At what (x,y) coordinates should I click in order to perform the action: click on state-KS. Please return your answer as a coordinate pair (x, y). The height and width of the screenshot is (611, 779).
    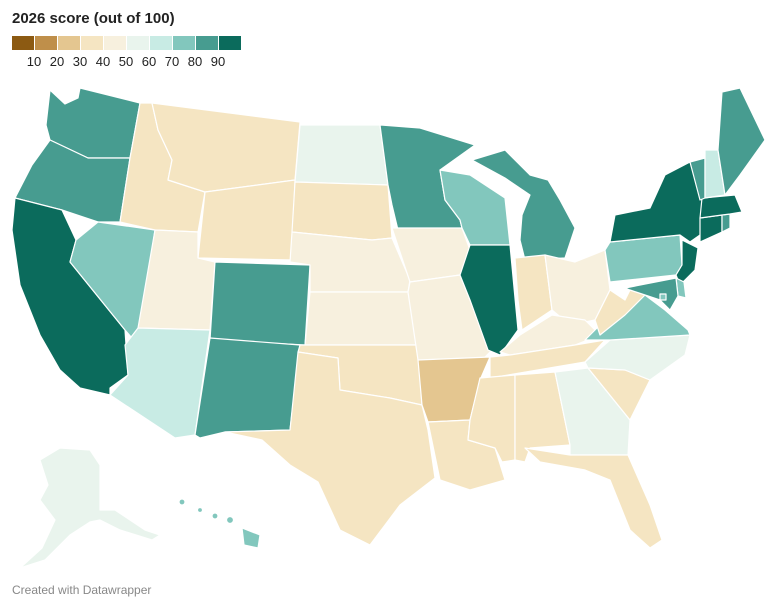
    Looking at the image, I should click on (361, 318).